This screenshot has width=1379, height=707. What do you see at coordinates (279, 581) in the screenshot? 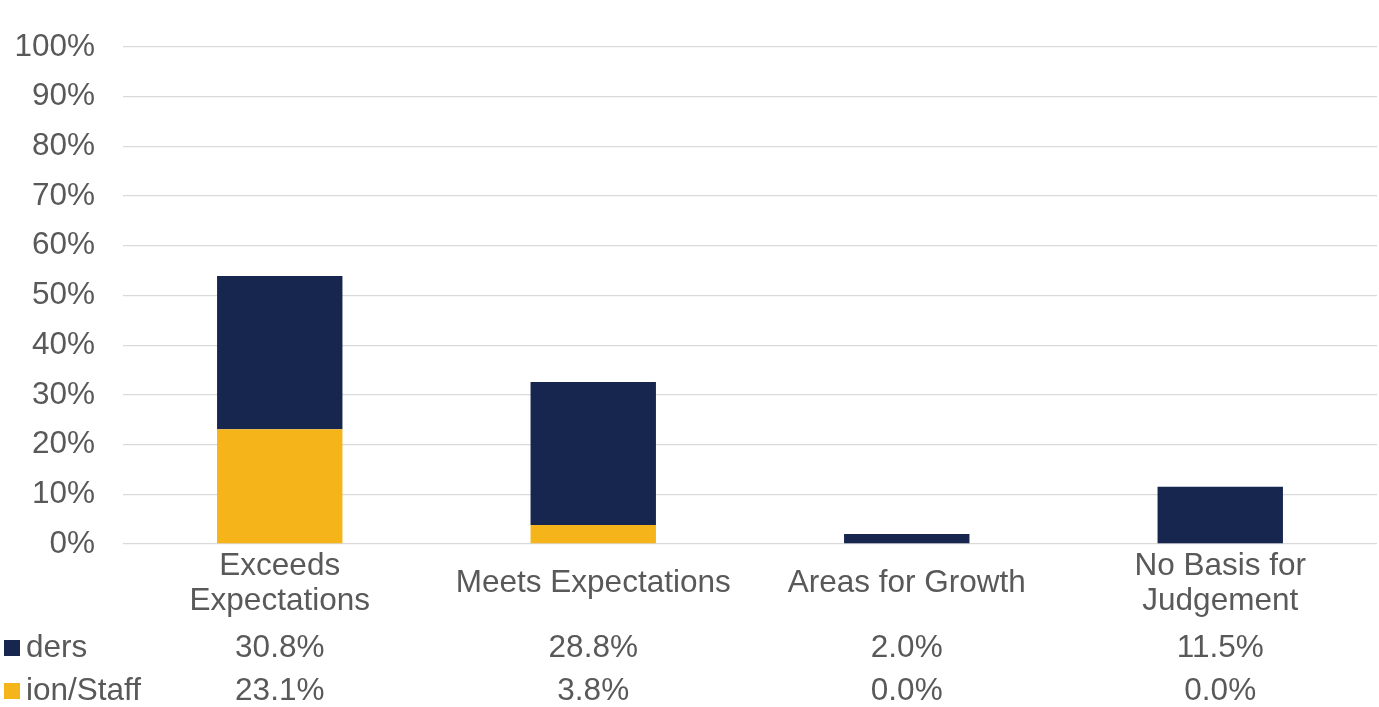
I see `x-tick-label: Exceeds Expectations` at bounding box center [279, 581].